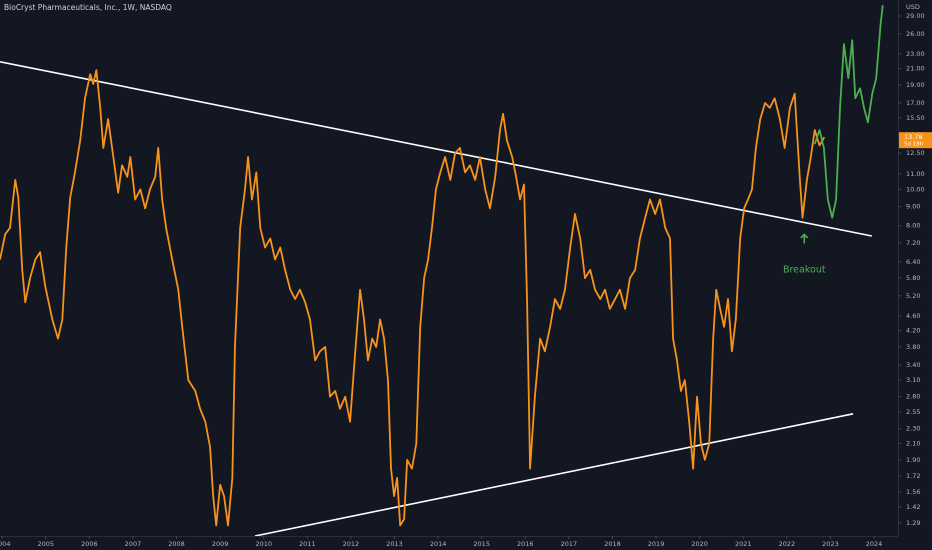  Describe the element at coordinates (913, 380) in the screenshot. I see `y-tick-label: 3.10` at that location.